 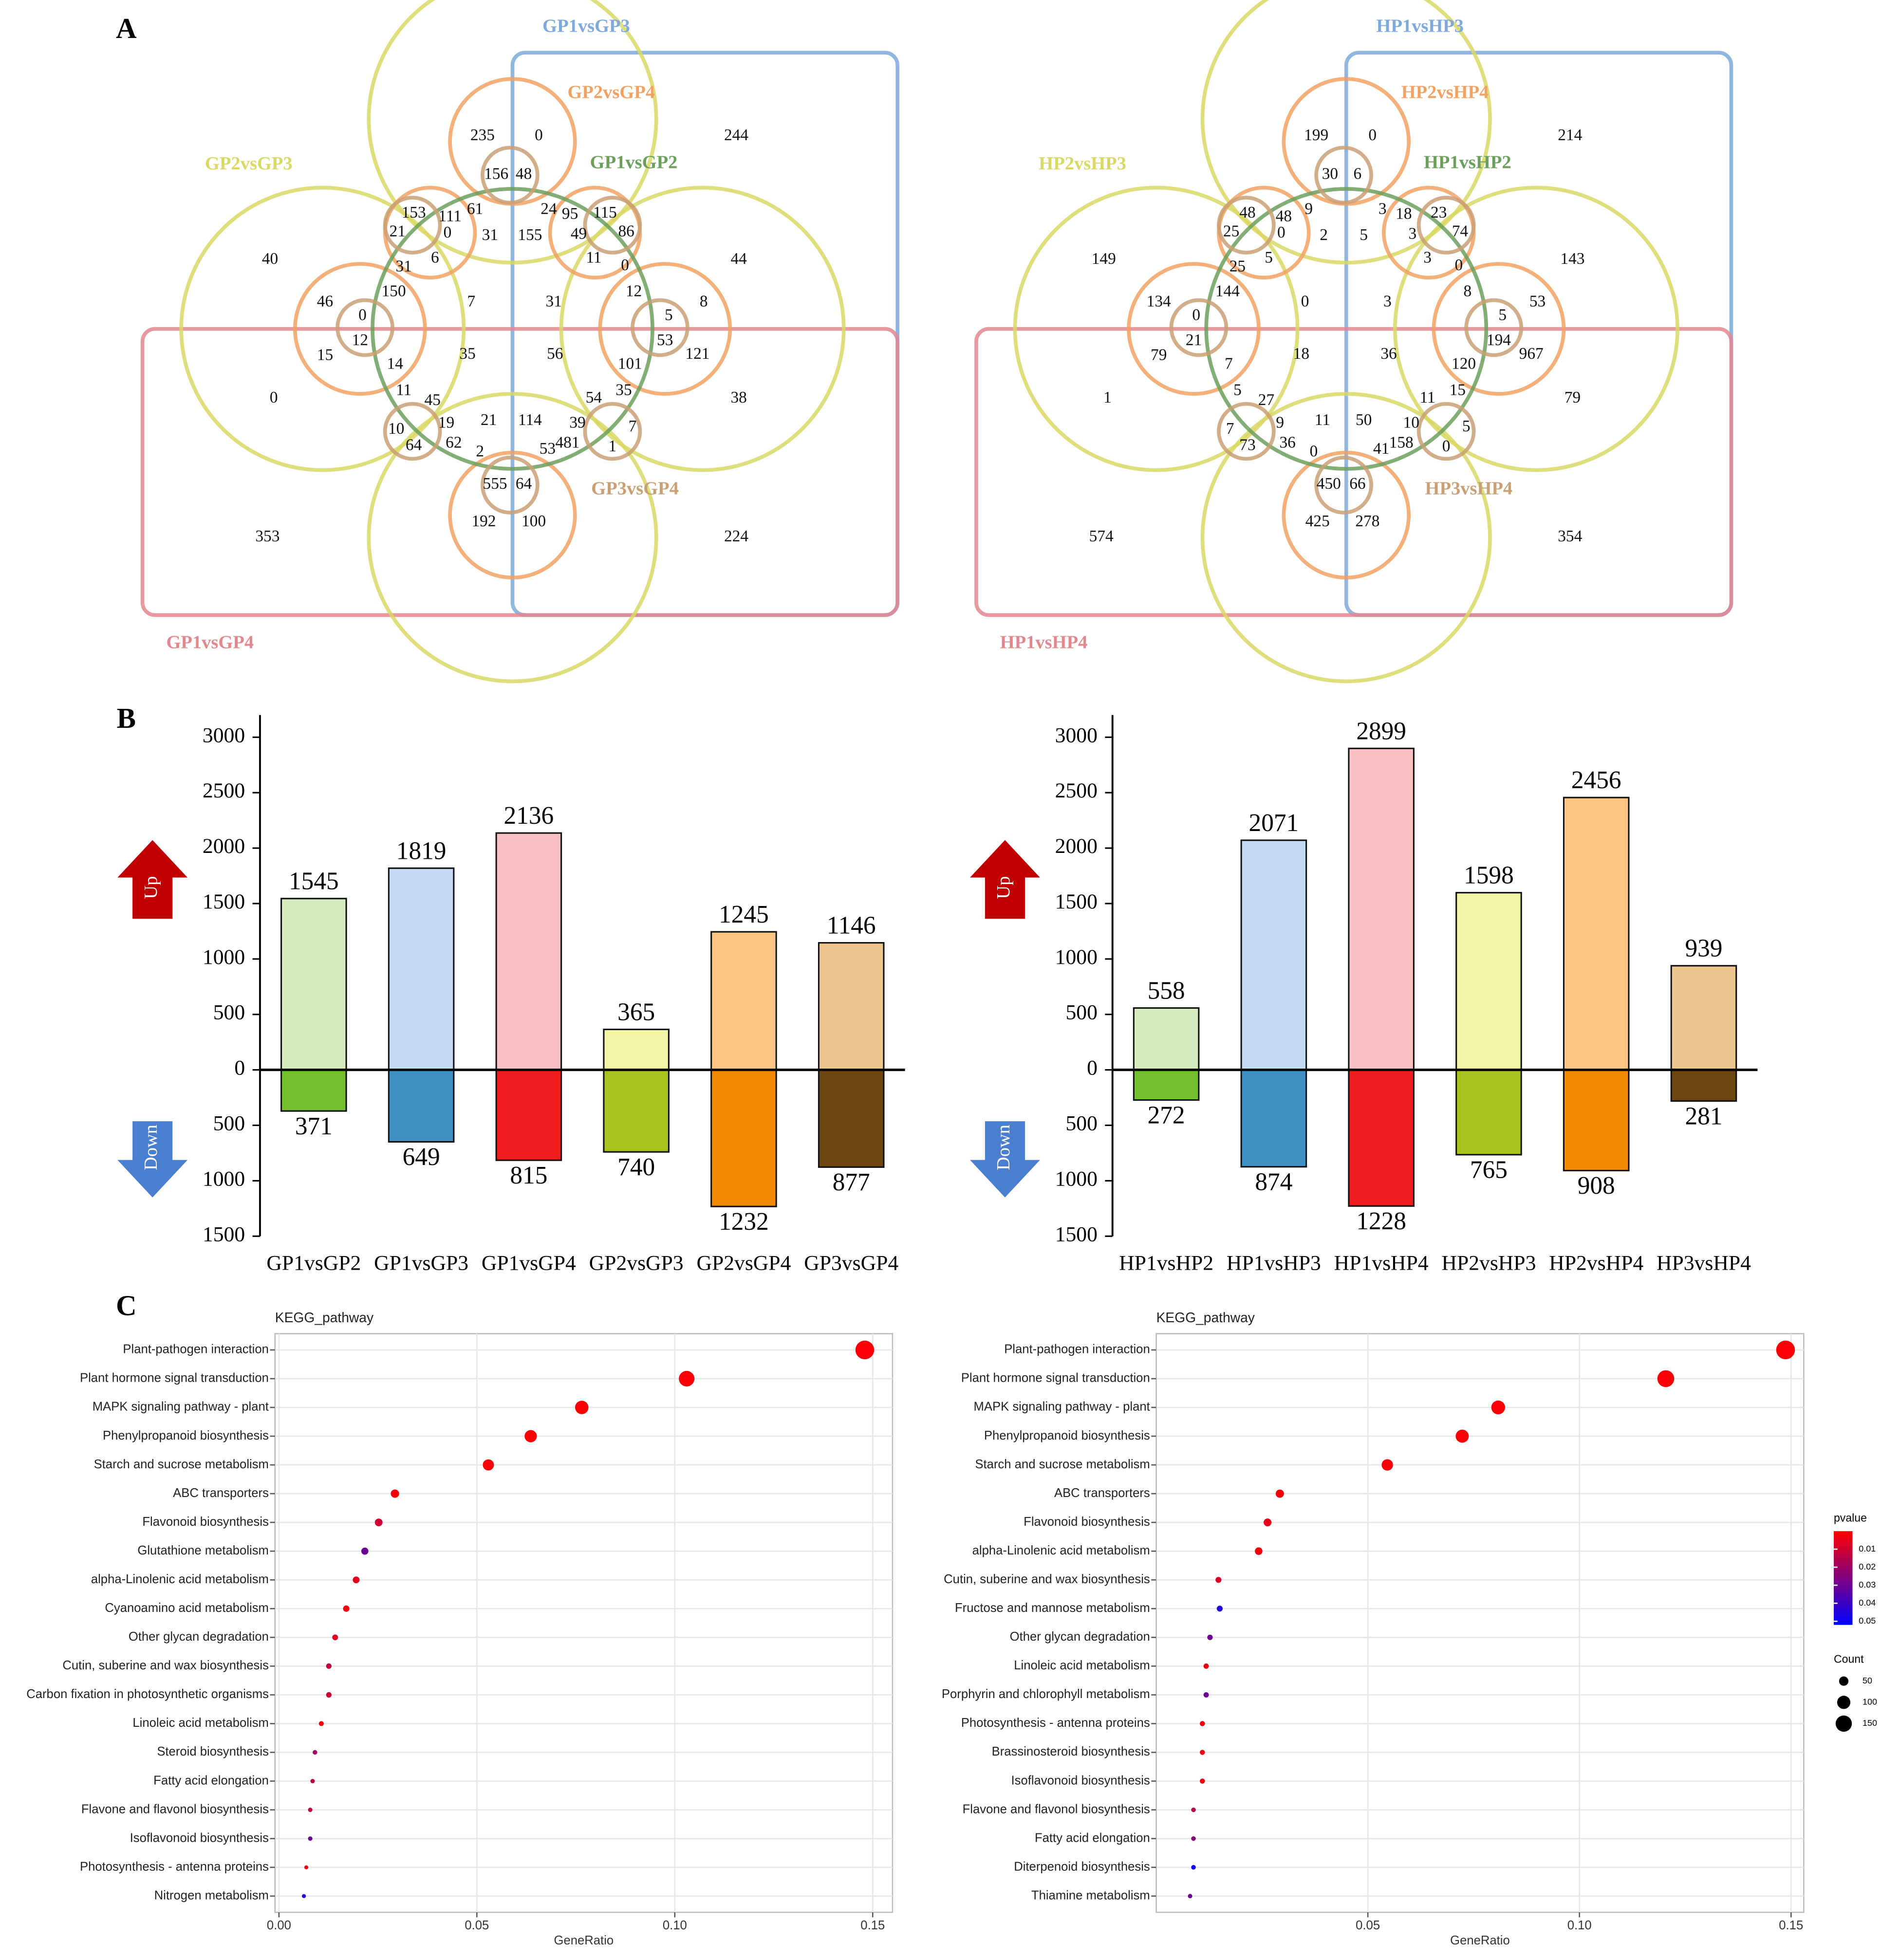 I want to click on region-count: 41, so click(x=1381, y=449).